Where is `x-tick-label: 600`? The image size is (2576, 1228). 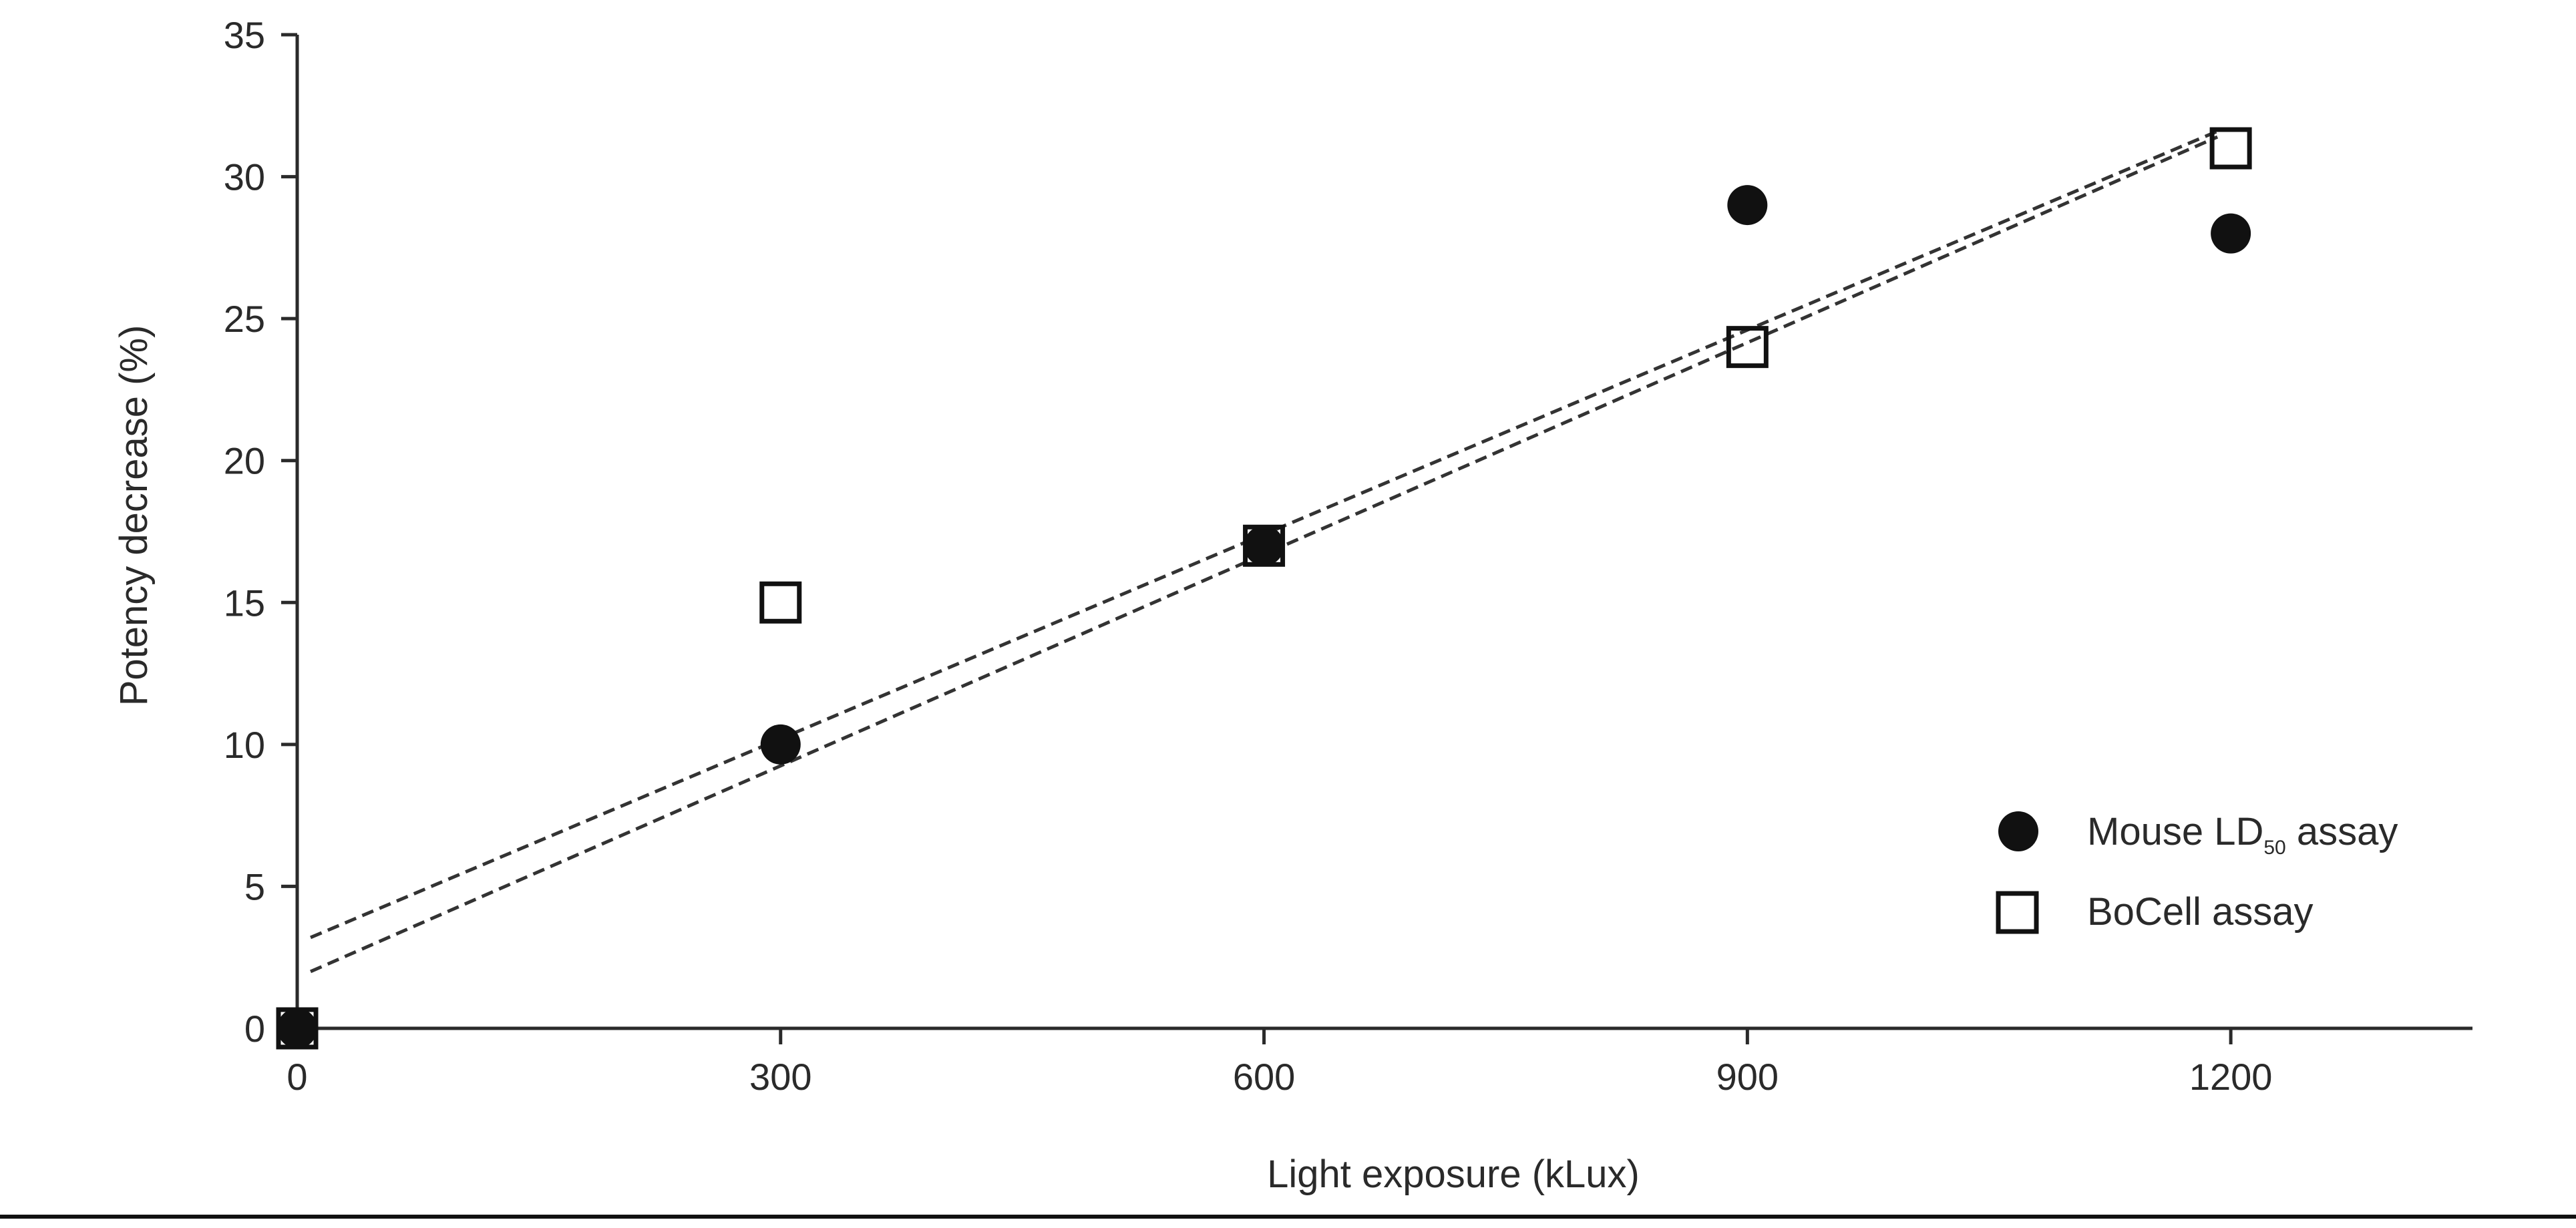 x-tick-label: 600 is located at coordinates (1264, 1077).